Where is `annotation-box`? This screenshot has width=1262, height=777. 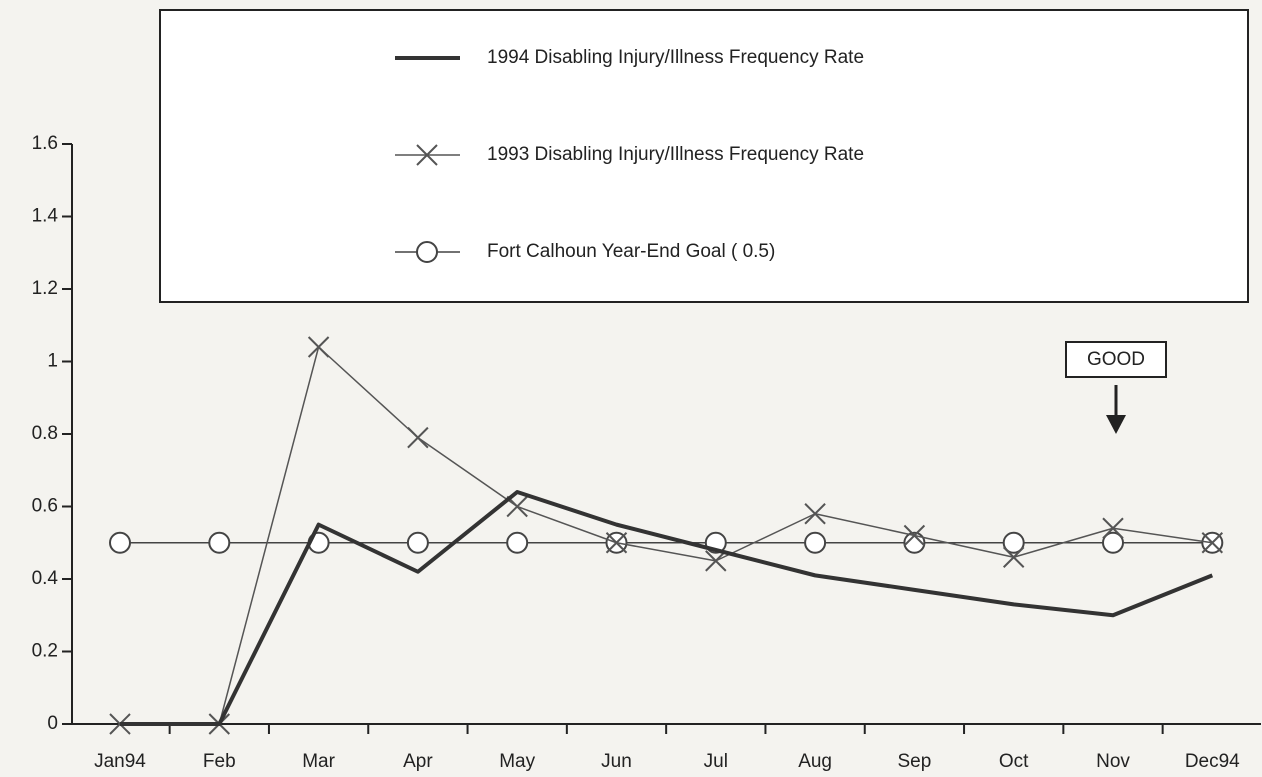 annotation-box is located at coordinates (1116, 359).